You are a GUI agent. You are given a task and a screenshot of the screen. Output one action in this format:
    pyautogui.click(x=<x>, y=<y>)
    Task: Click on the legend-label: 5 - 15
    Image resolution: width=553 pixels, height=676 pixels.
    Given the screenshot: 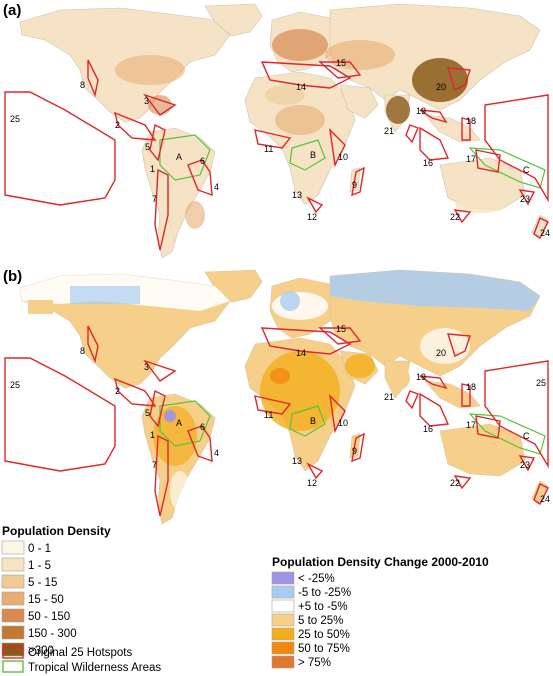 What is the action you would take?
    pyautogui.click(x=42, y=583)
    